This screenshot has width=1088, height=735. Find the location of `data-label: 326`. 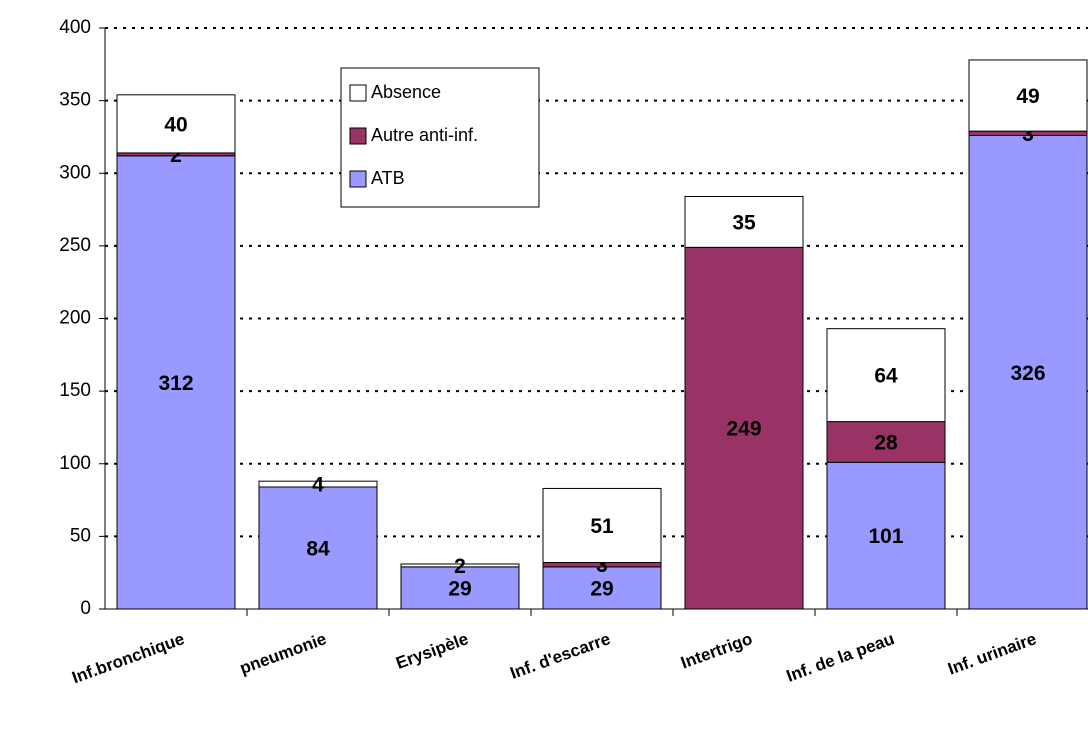

data-label: 326 is located at coordinates (1027, 373).